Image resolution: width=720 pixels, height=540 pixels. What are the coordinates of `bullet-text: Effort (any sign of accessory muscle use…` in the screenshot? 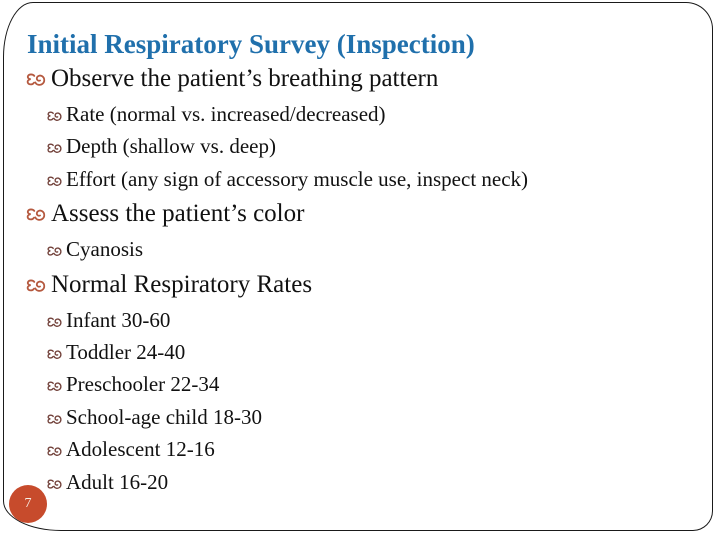 It's located at (297, 178).